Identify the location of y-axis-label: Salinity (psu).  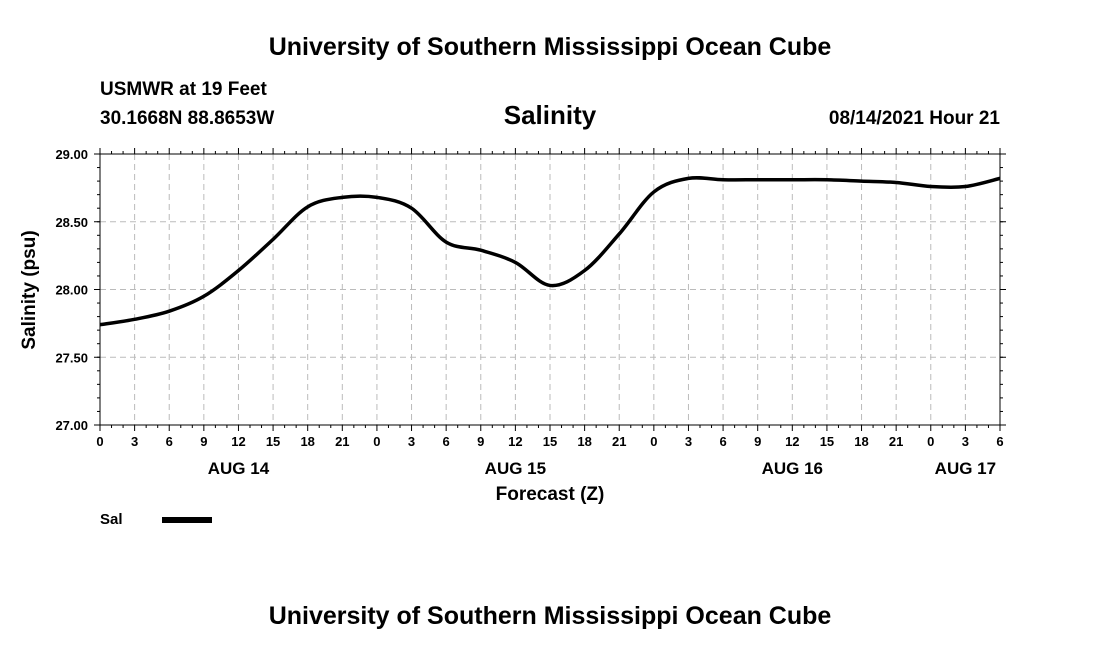
(29, 289).